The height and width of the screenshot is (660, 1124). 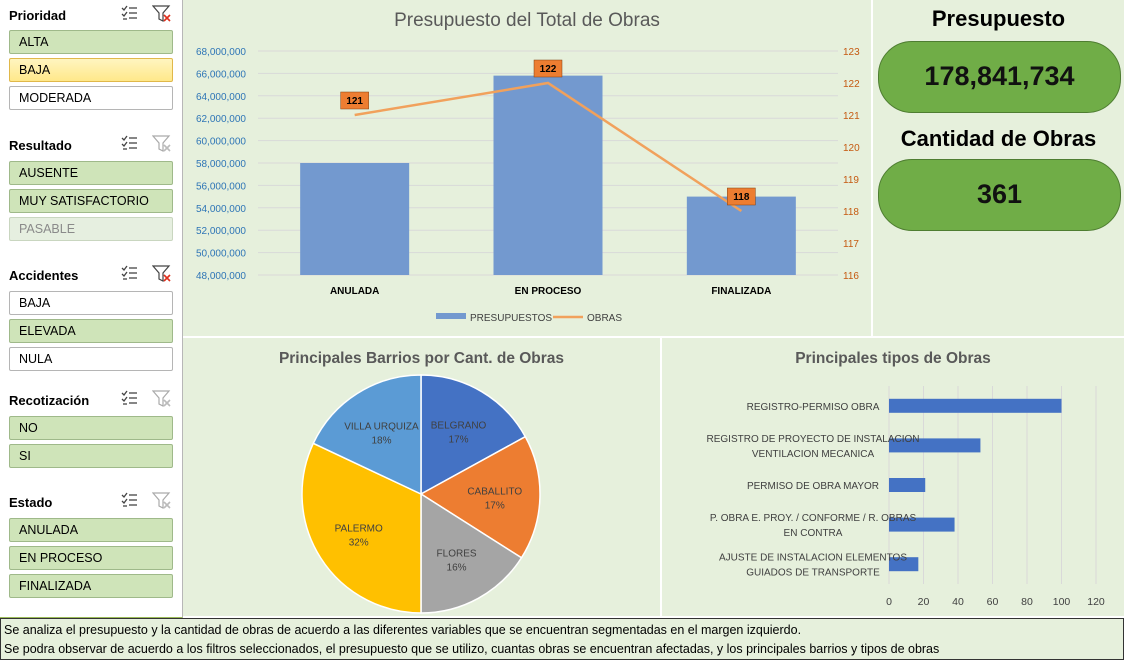 I want to click on slicer-item: PASABLE, so click(x=91, y=229).